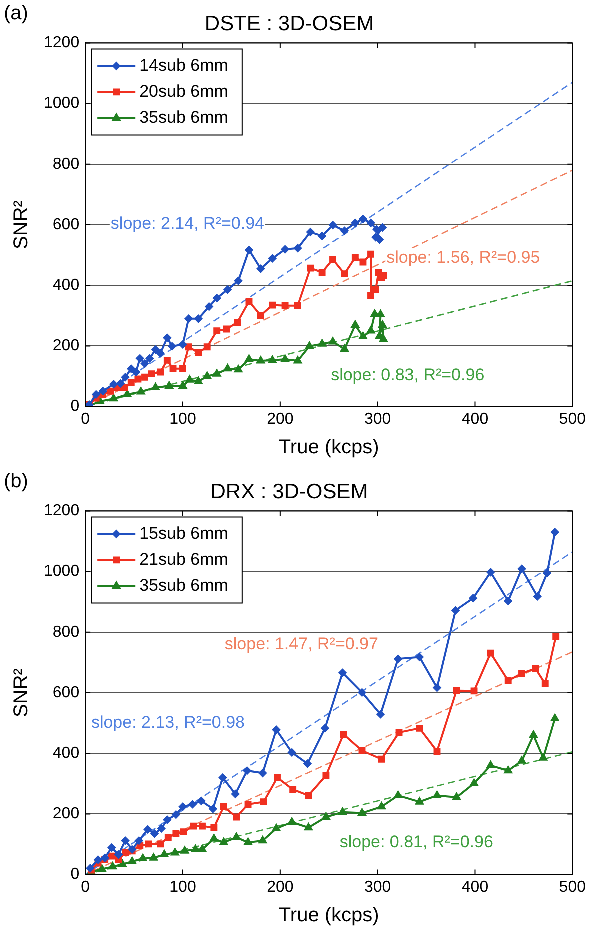  What do you see at coordinates (16, 13) in the screenshot?
I see `text: (a)` at bounding box center [16, 13].